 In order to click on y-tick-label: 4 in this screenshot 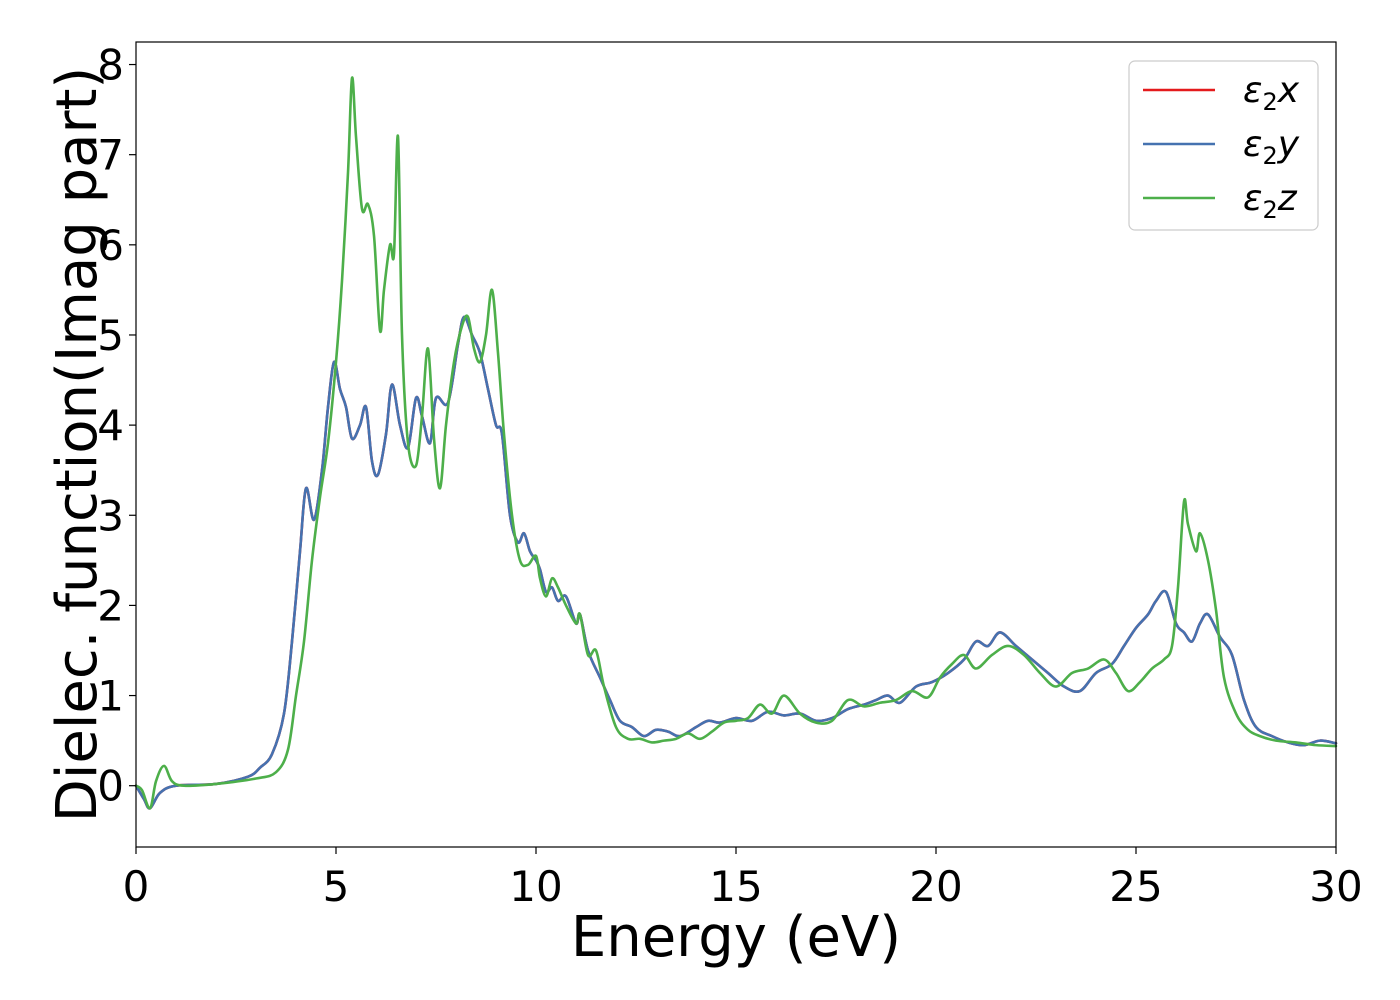, I will do `click(110, 425)`.